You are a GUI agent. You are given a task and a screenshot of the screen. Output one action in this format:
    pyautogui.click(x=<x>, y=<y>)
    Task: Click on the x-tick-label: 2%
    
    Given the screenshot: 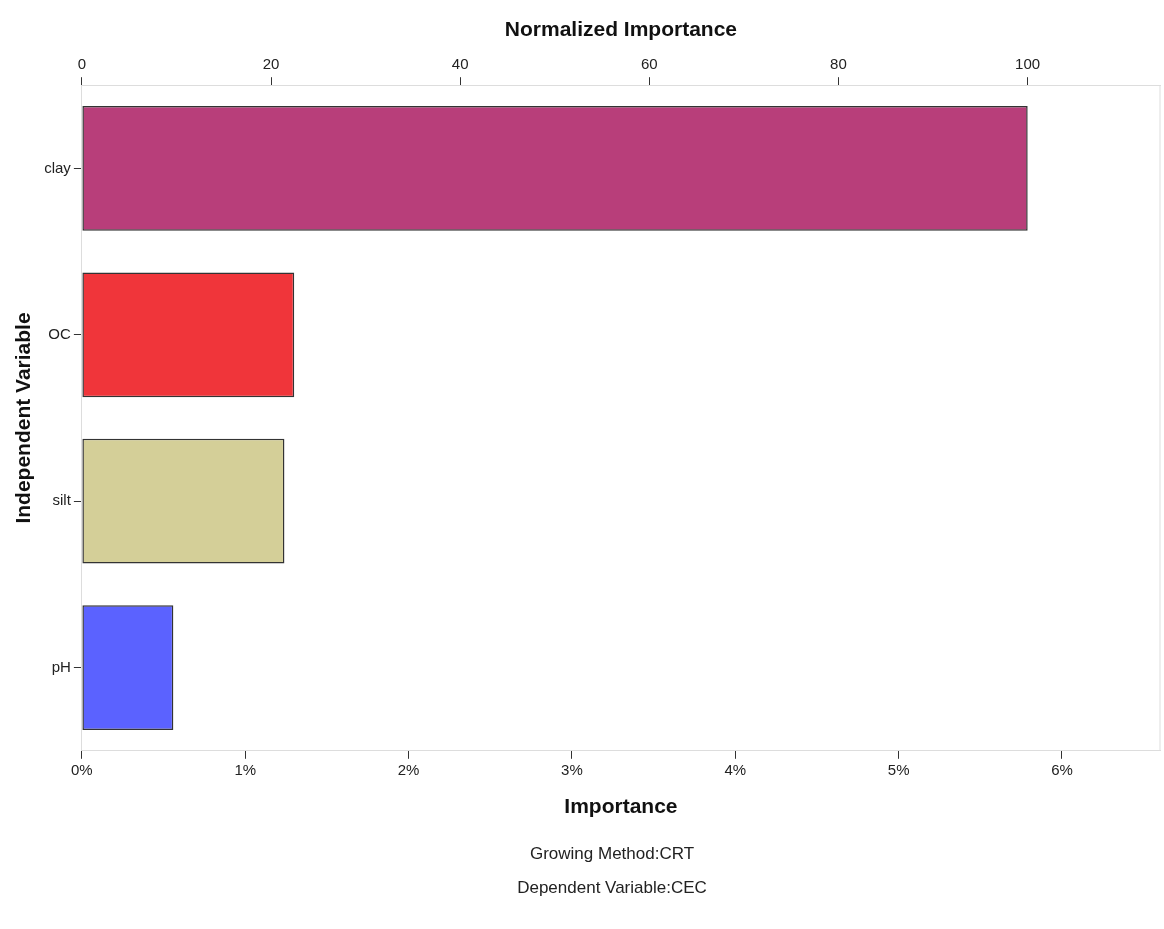 What is the action you would take?
    pyautogui.click(x=408, y=769)
    